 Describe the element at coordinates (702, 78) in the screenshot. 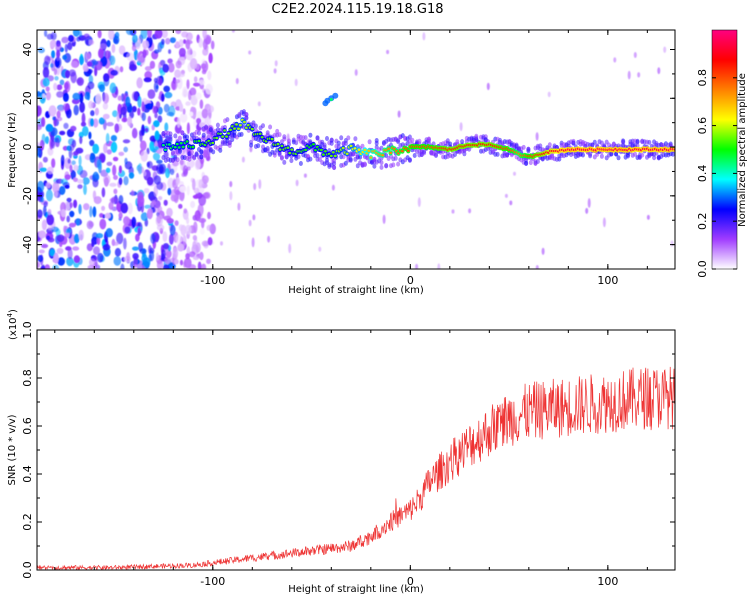

I see `colorbar-tick-label: 0.8` at that location.